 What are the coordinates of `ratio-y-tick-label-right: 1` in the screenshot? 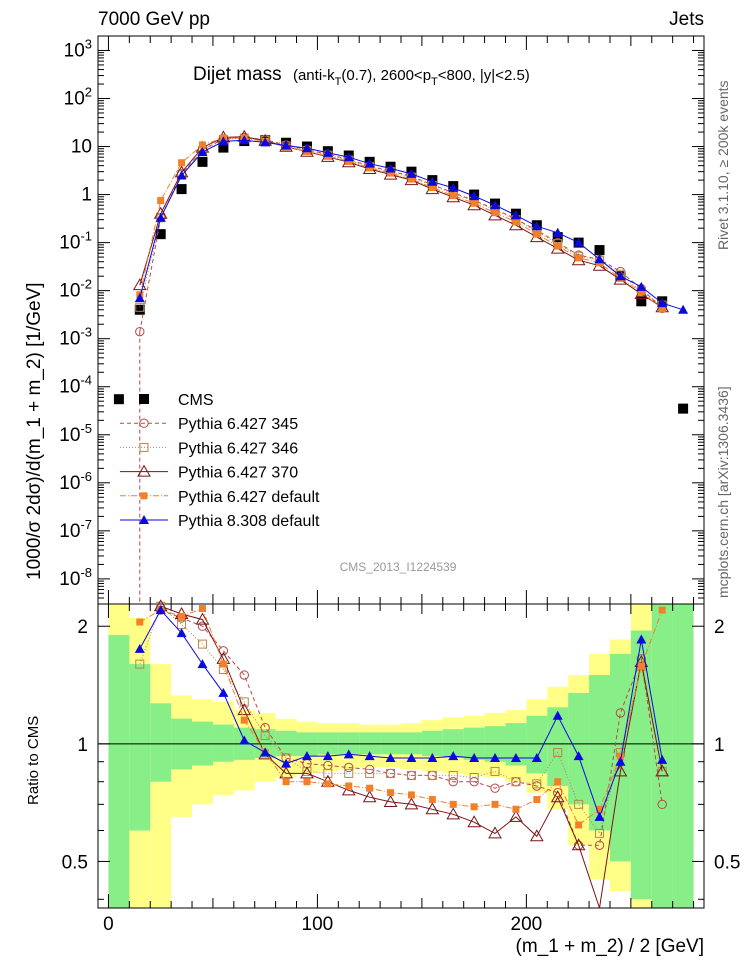 It's located at (719, 745).